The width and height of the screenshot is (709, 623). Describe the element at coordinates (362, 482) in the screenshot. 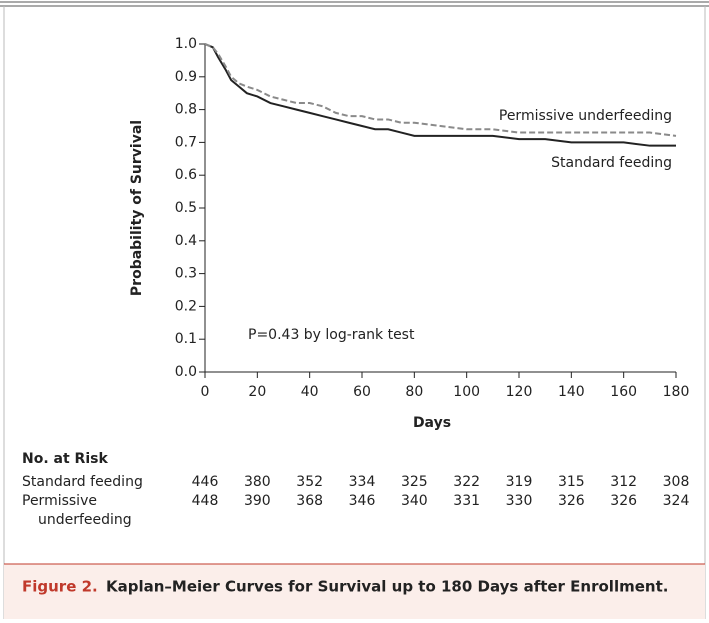

I see `risk-value: 334` at that location.